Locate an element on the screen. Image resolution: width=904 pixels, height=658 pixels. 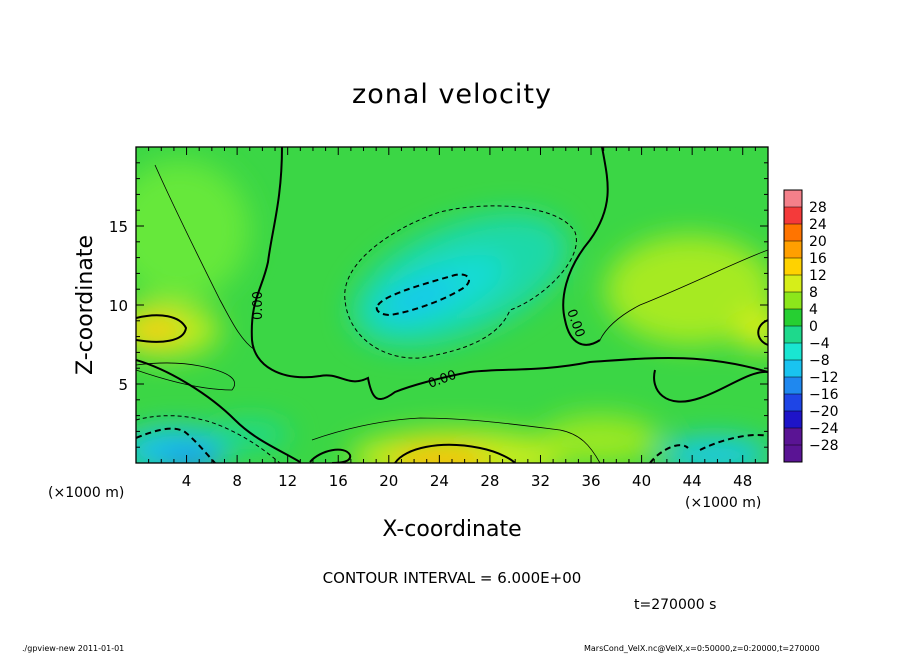
footer-left: ./gpview-new 2011-01-01 is located at coordinates (73, 648).